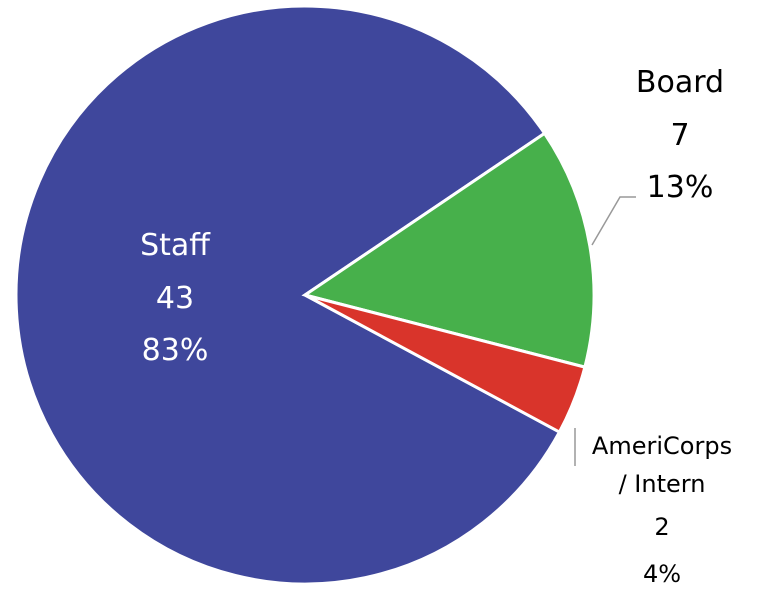 The width and height of the screenshot is (773, 597). Describe the element at coordinates (175, 245) in the screenshot. I see `slice-category-label: Staff` at that location.